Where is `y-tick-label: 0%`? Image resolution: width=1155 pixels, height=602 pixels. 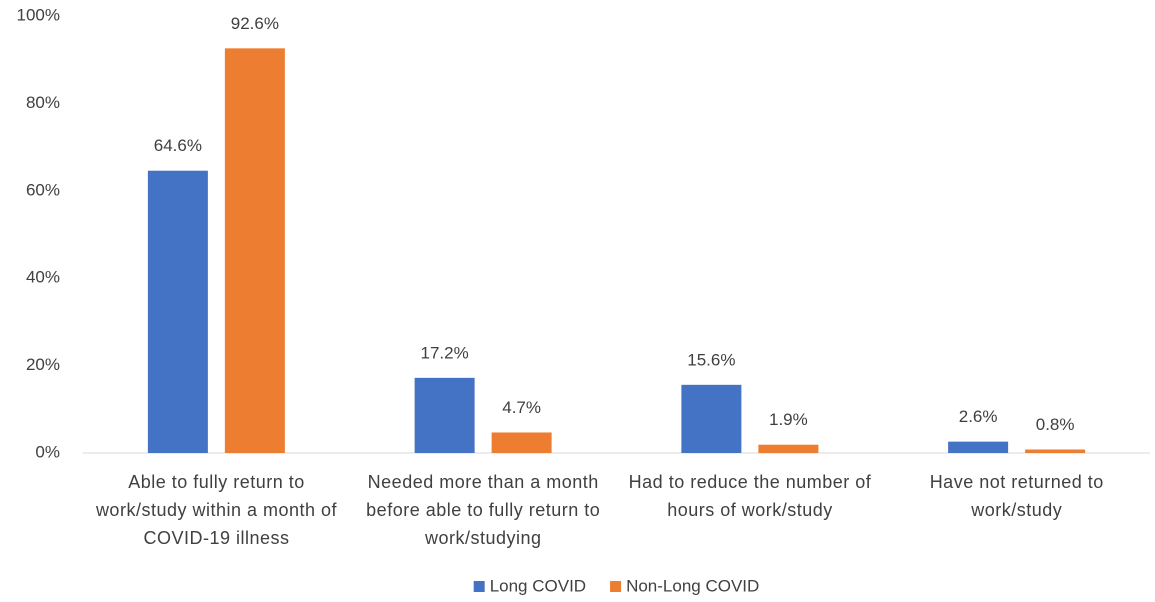 y-tick-label: 0% is located at coordinates (47, 451).